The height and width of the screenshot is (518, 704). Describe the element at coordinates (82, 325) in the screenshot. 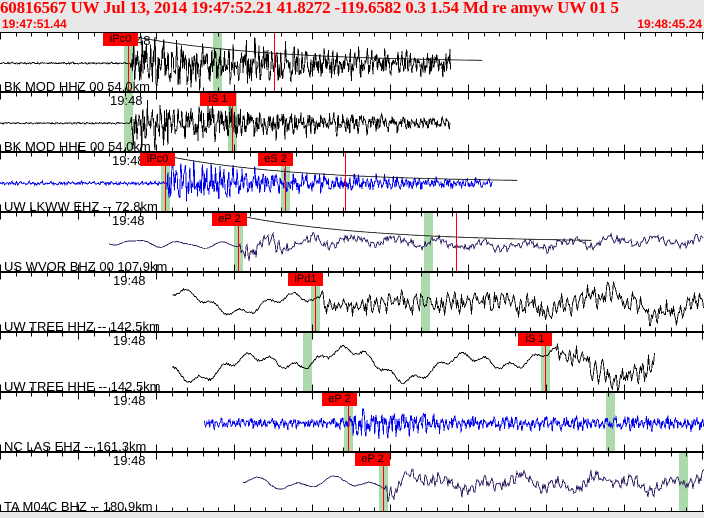

I see `channel-label: UW TREE HHZ -- 142.5km` at that location.